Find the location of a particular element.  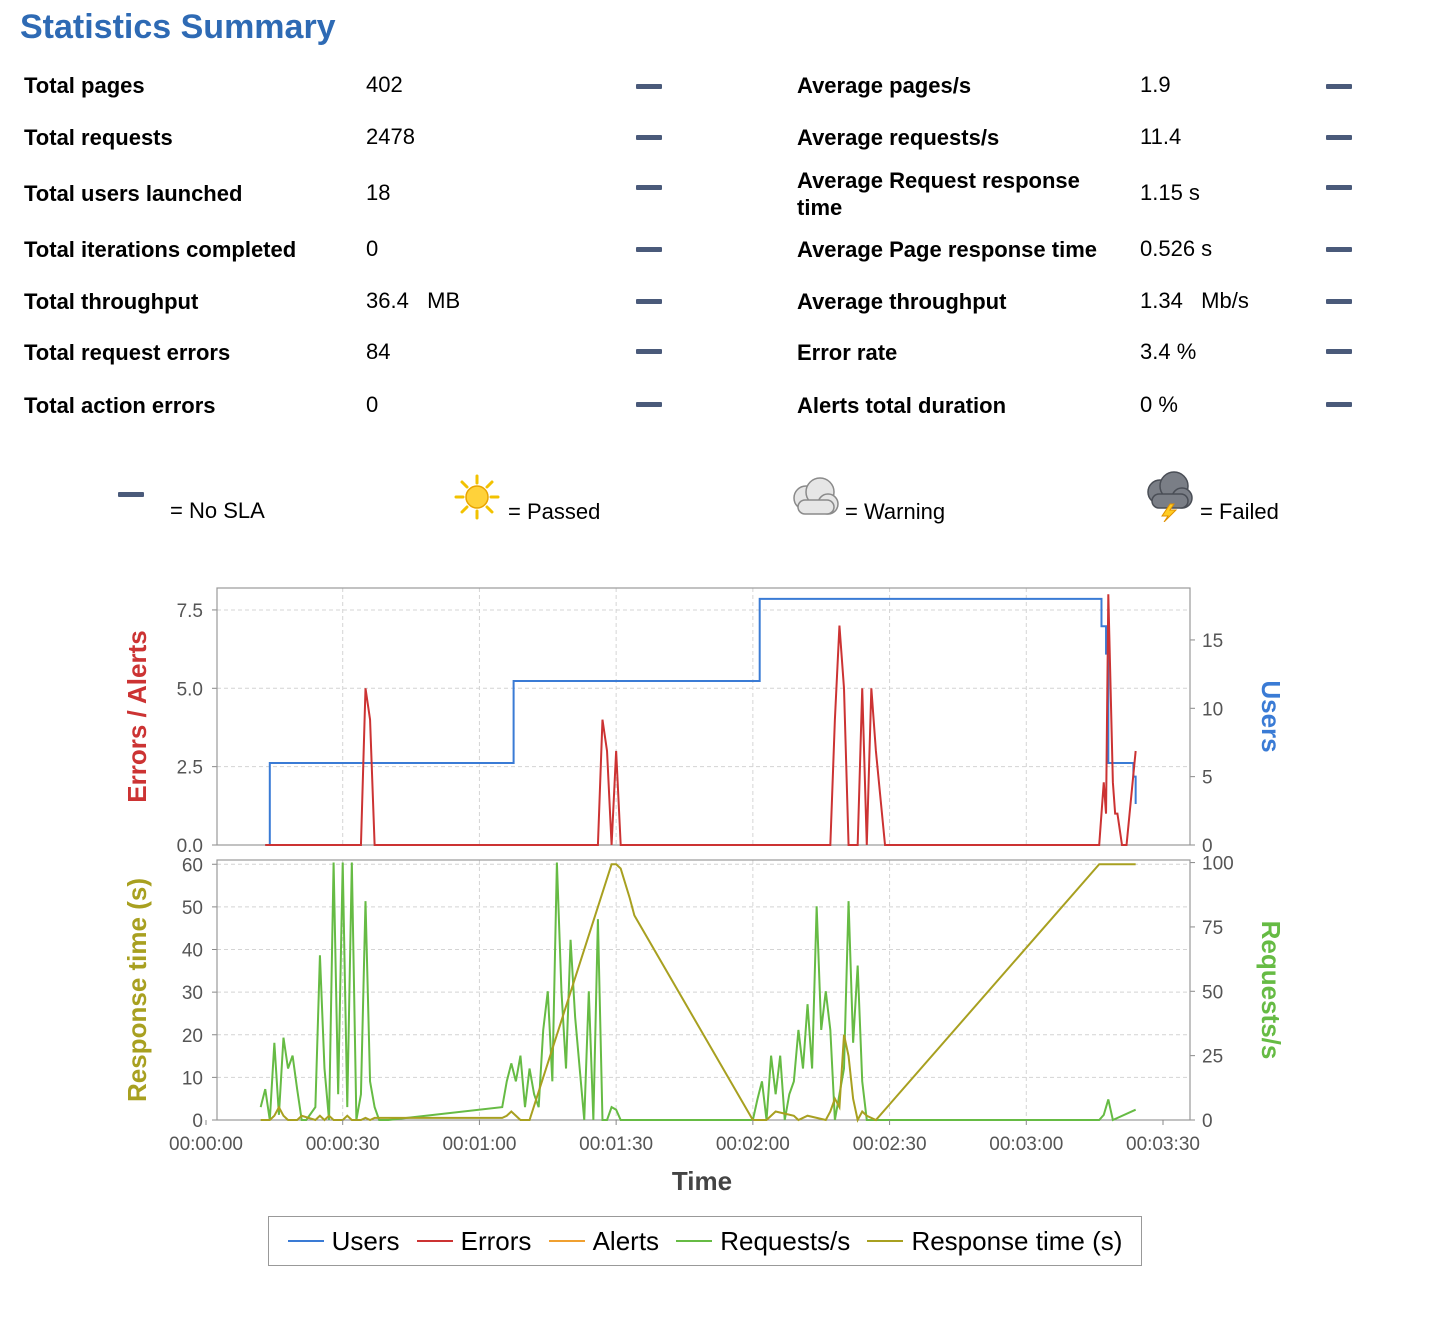

y-axis-title: Response time (s) is located at coordinates (137, 990).